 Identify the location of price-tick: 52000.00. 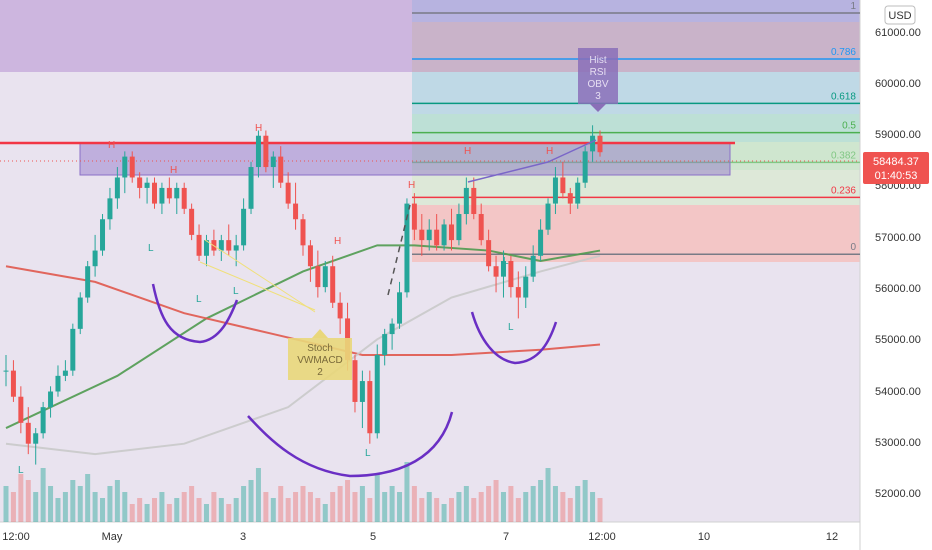
(898, 494).